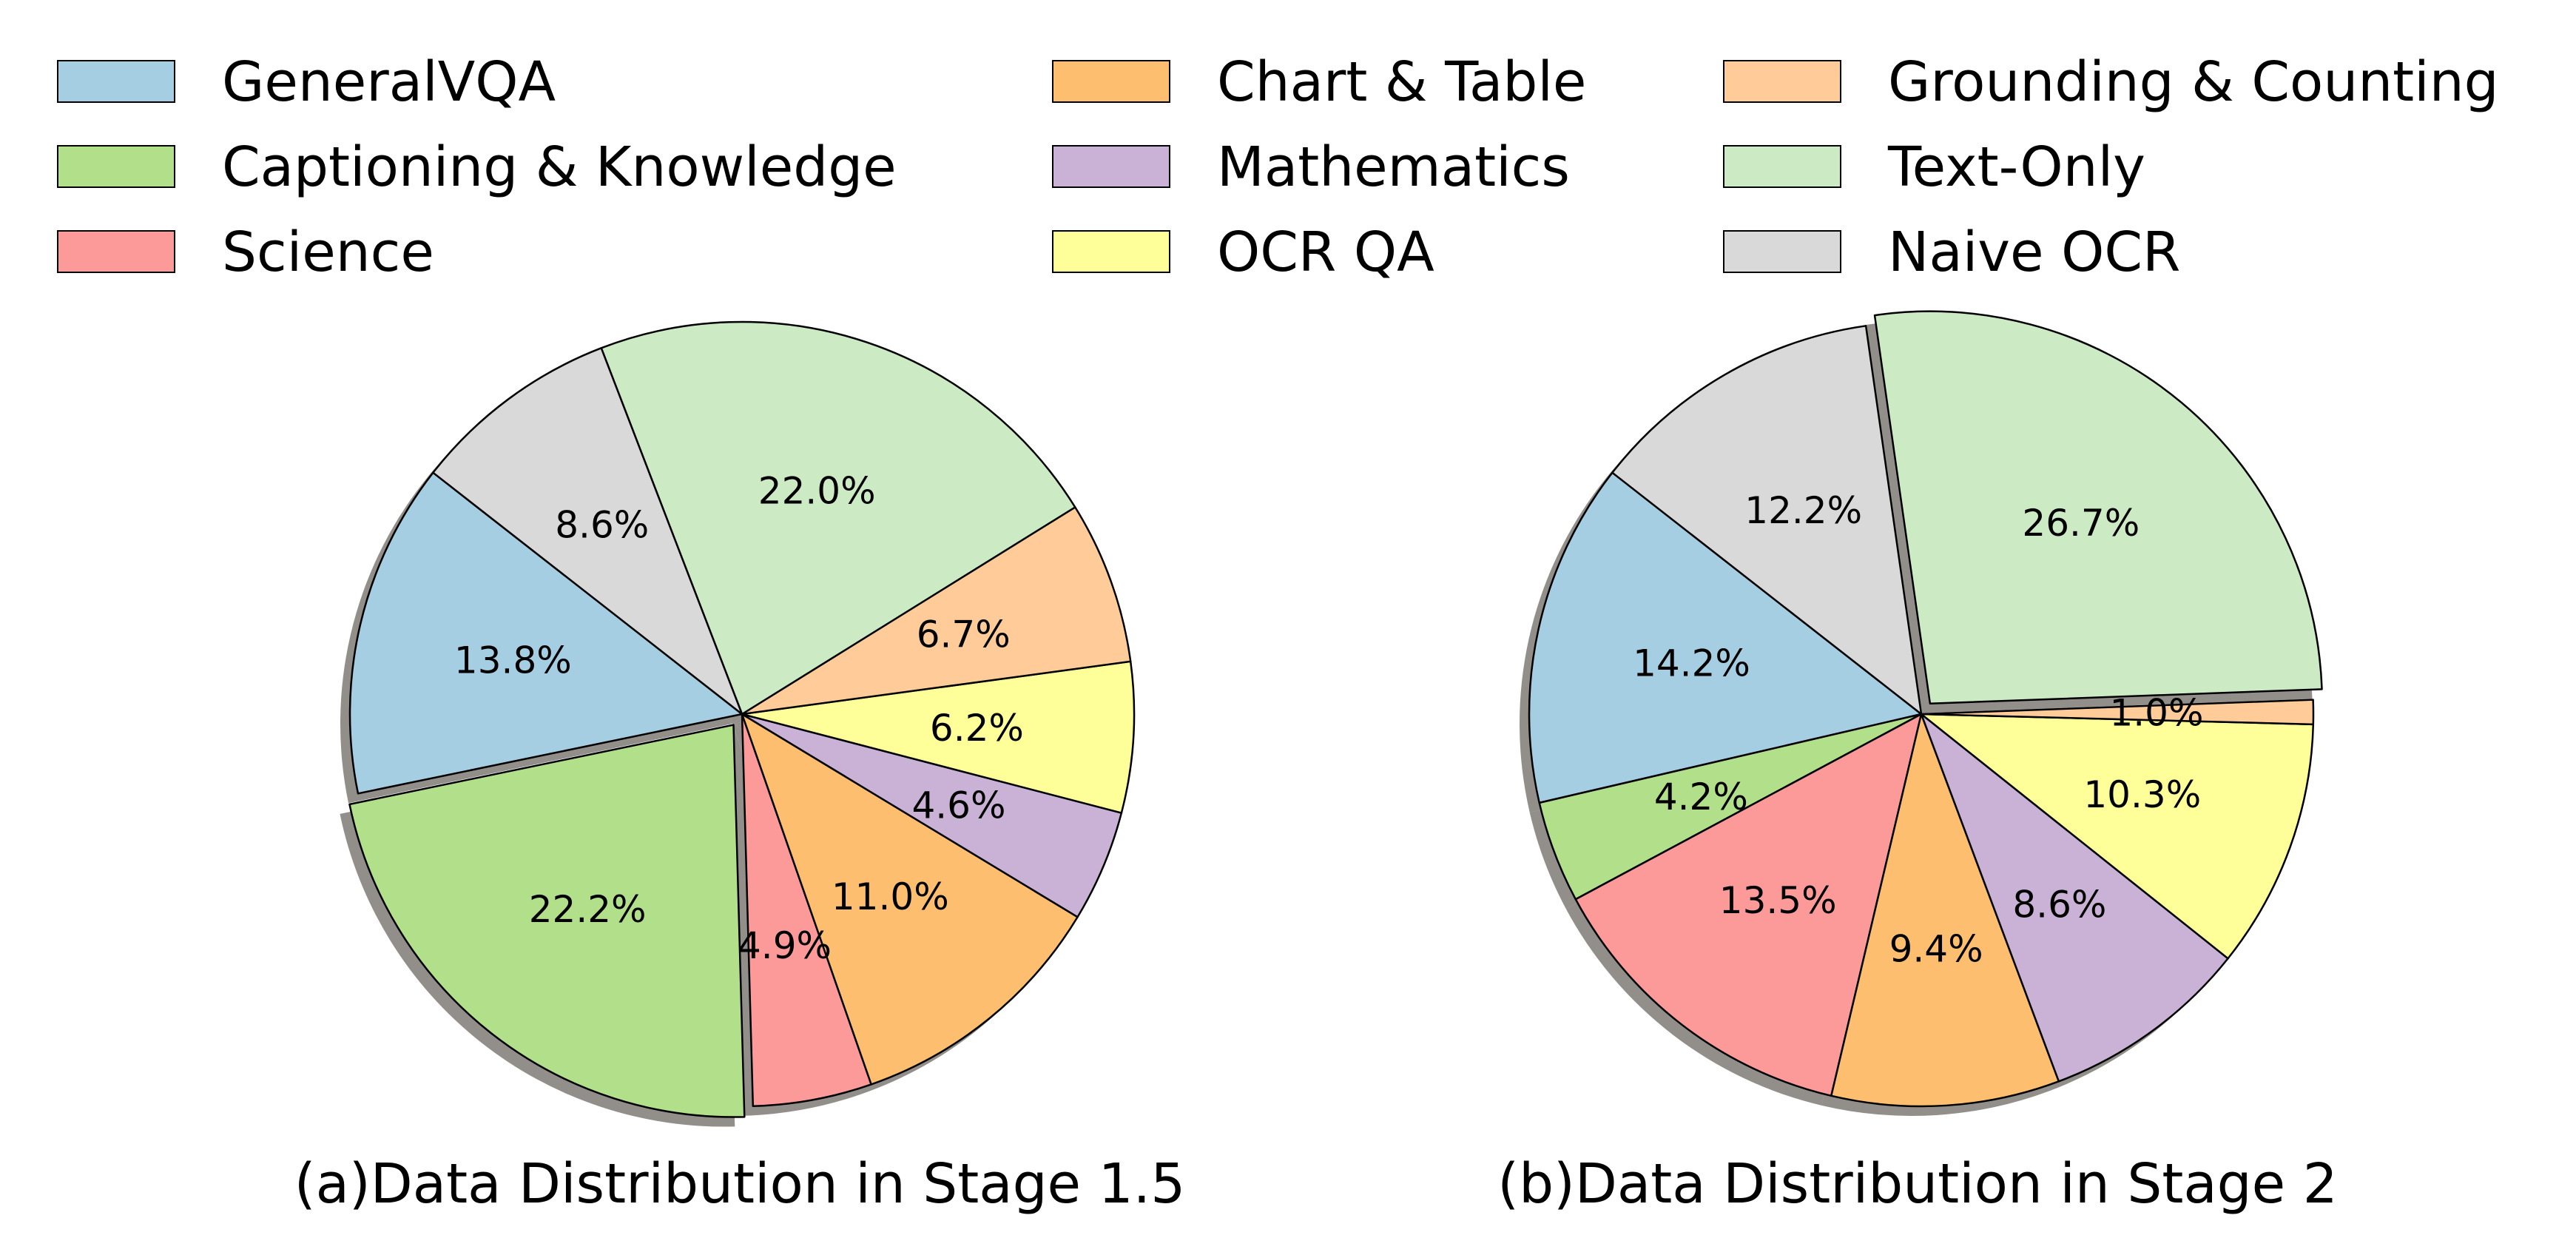 The width and height of the screenshot is (2576, 1258). I want to click on legend-label-science: Science, so click(328, 252).